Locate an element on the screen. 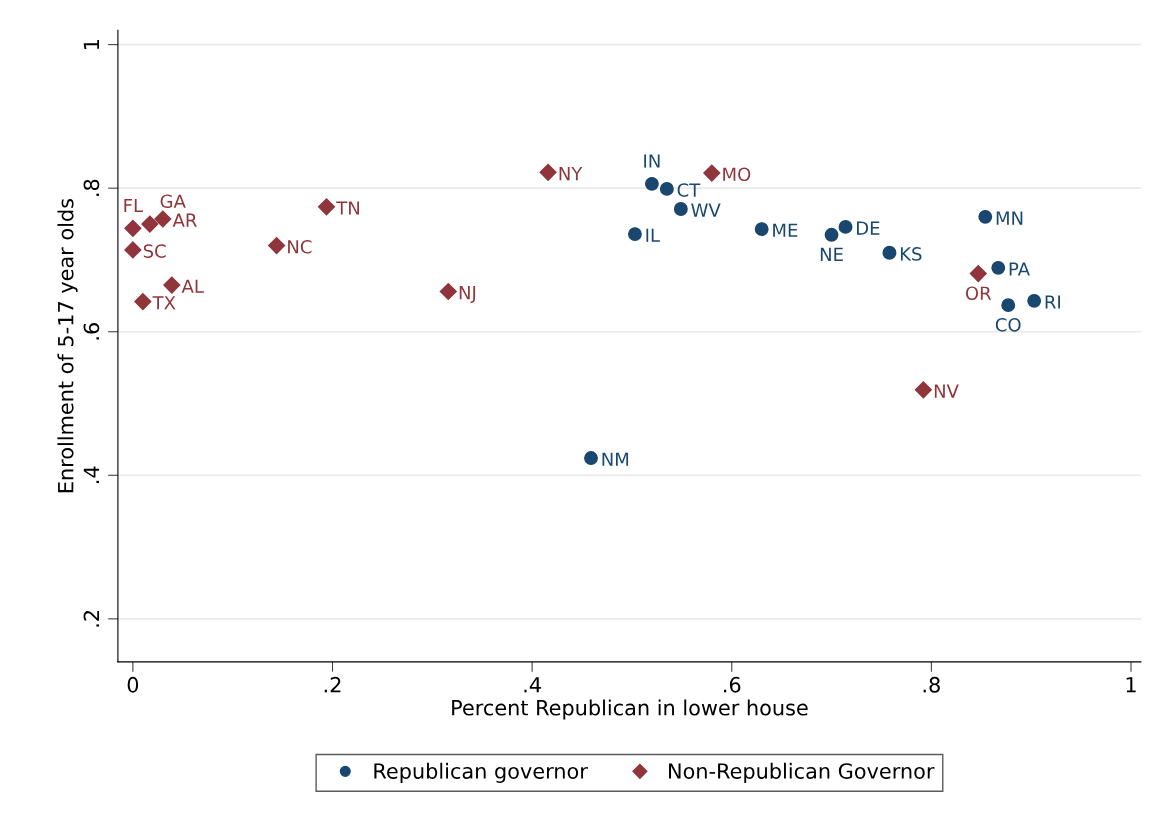 This screenshot has height=840, width=1156. annotation: AR is located at coordinates (184, 220).